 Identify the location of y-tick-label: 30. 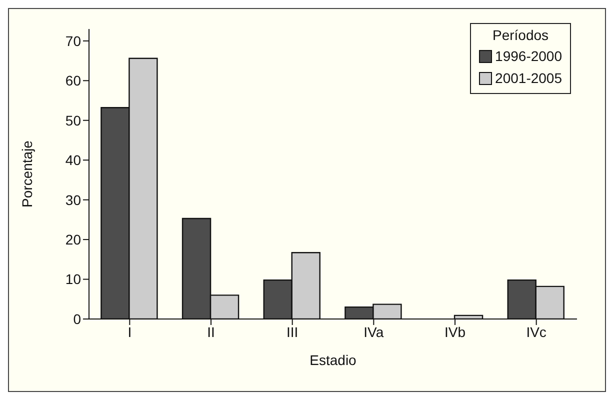
(73, 200).